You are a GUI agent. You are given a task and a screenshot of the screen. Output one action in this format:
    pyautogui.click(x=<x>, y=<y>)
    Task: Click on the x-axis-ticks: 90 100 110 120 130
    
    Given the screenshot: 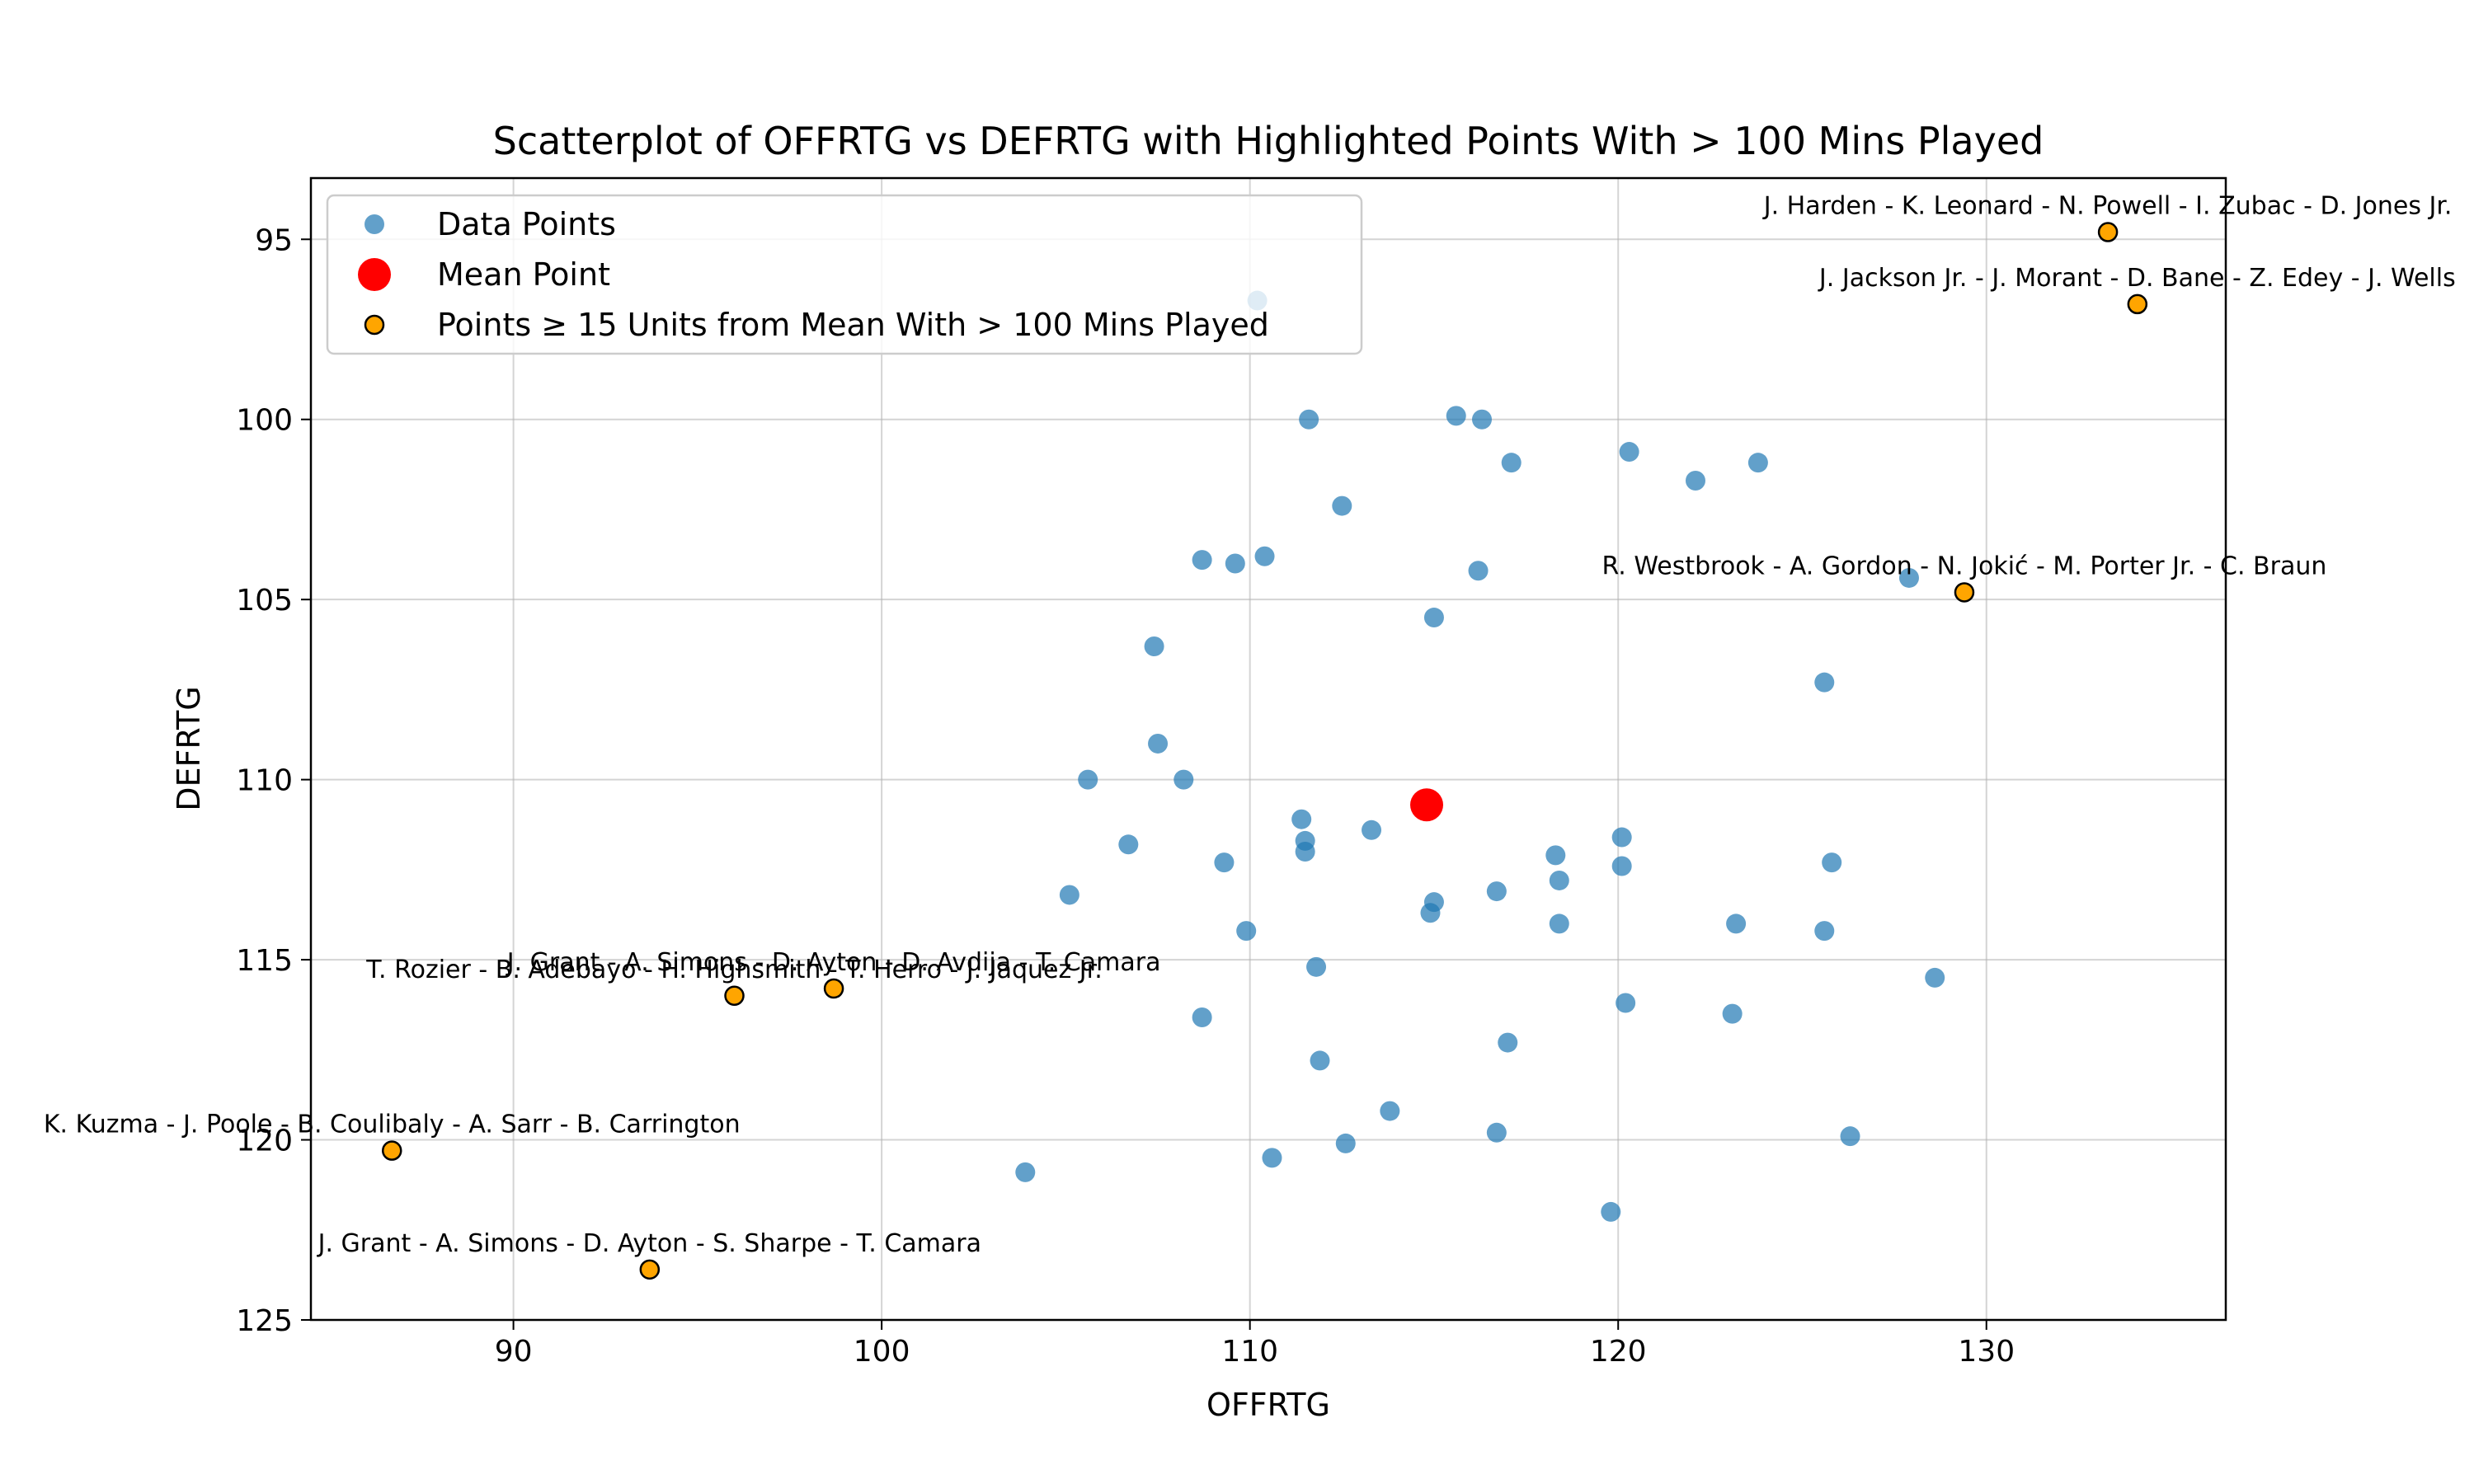 What is the action you would take?
    pyautogui.click(x=1255, y=1344)
    